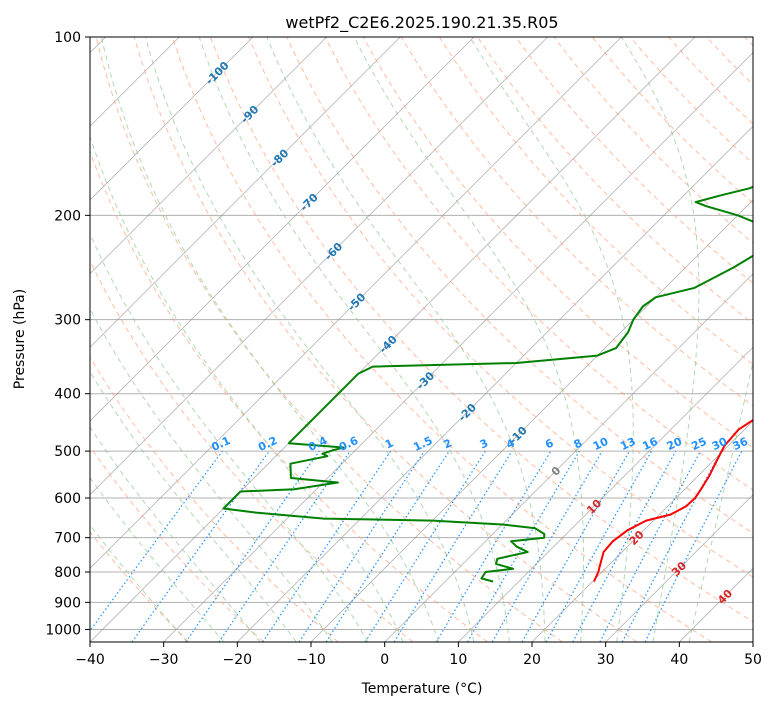 The height and width of the screenshot is (708, 775). What do you see at coordinates (698, 444) in the screenshot?
I see `mixing-ratio-label: 25` at bounding box center [698, 444].